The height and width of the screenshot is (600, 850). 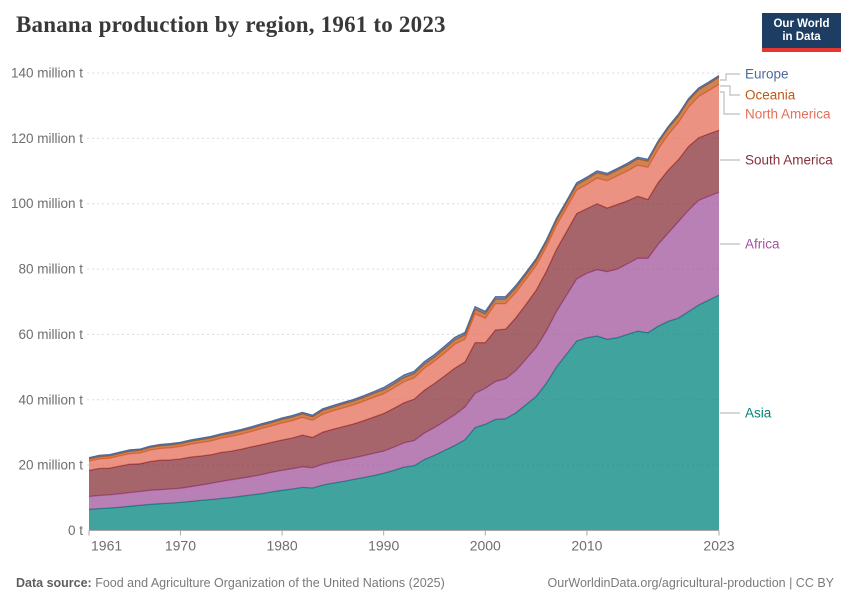 What do you see at coordinates (767, 74) in the screenshot?
I see `legend-label-europe: Europe` at bounding box center [767, 74].